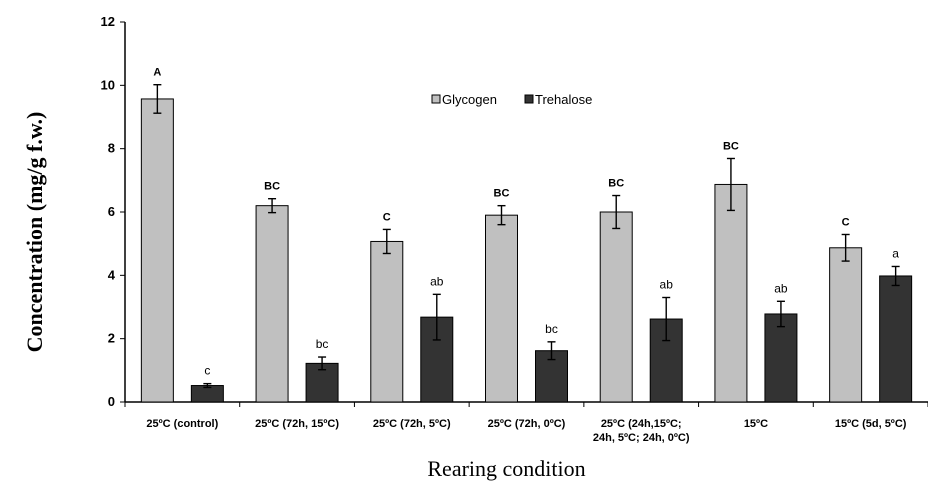 Image resolution: width=928 pixels, height=486 pixels. I want to click on category-label: 25ºC (control), so click(182, 424).